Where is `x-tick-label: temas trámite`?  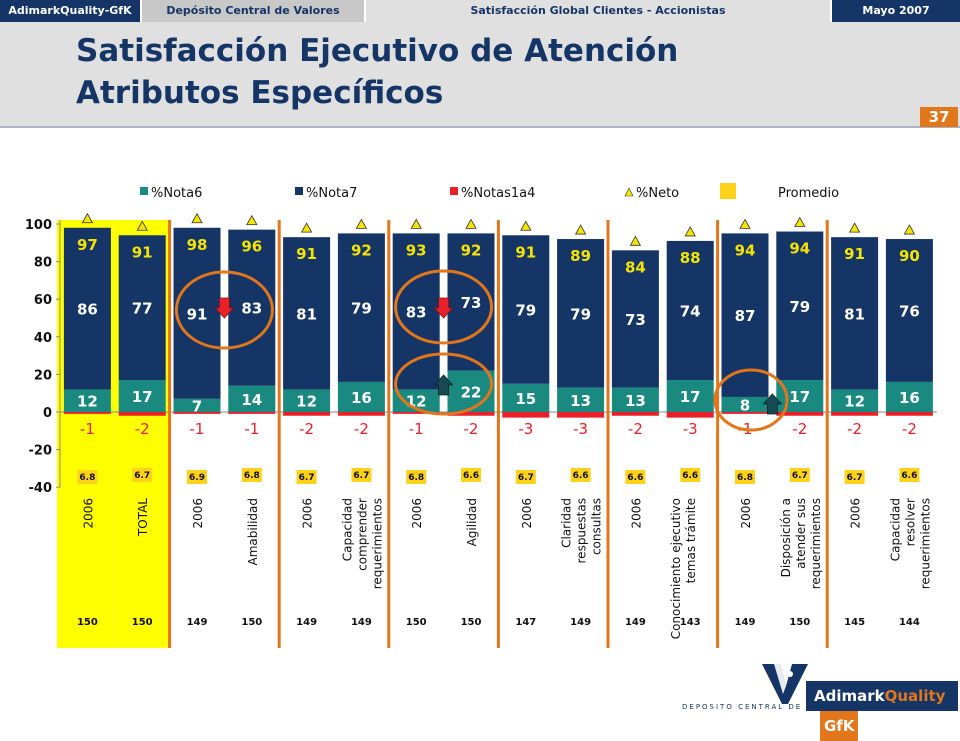
x-tick-label: temas trámite is located at coordinates (691, 540).